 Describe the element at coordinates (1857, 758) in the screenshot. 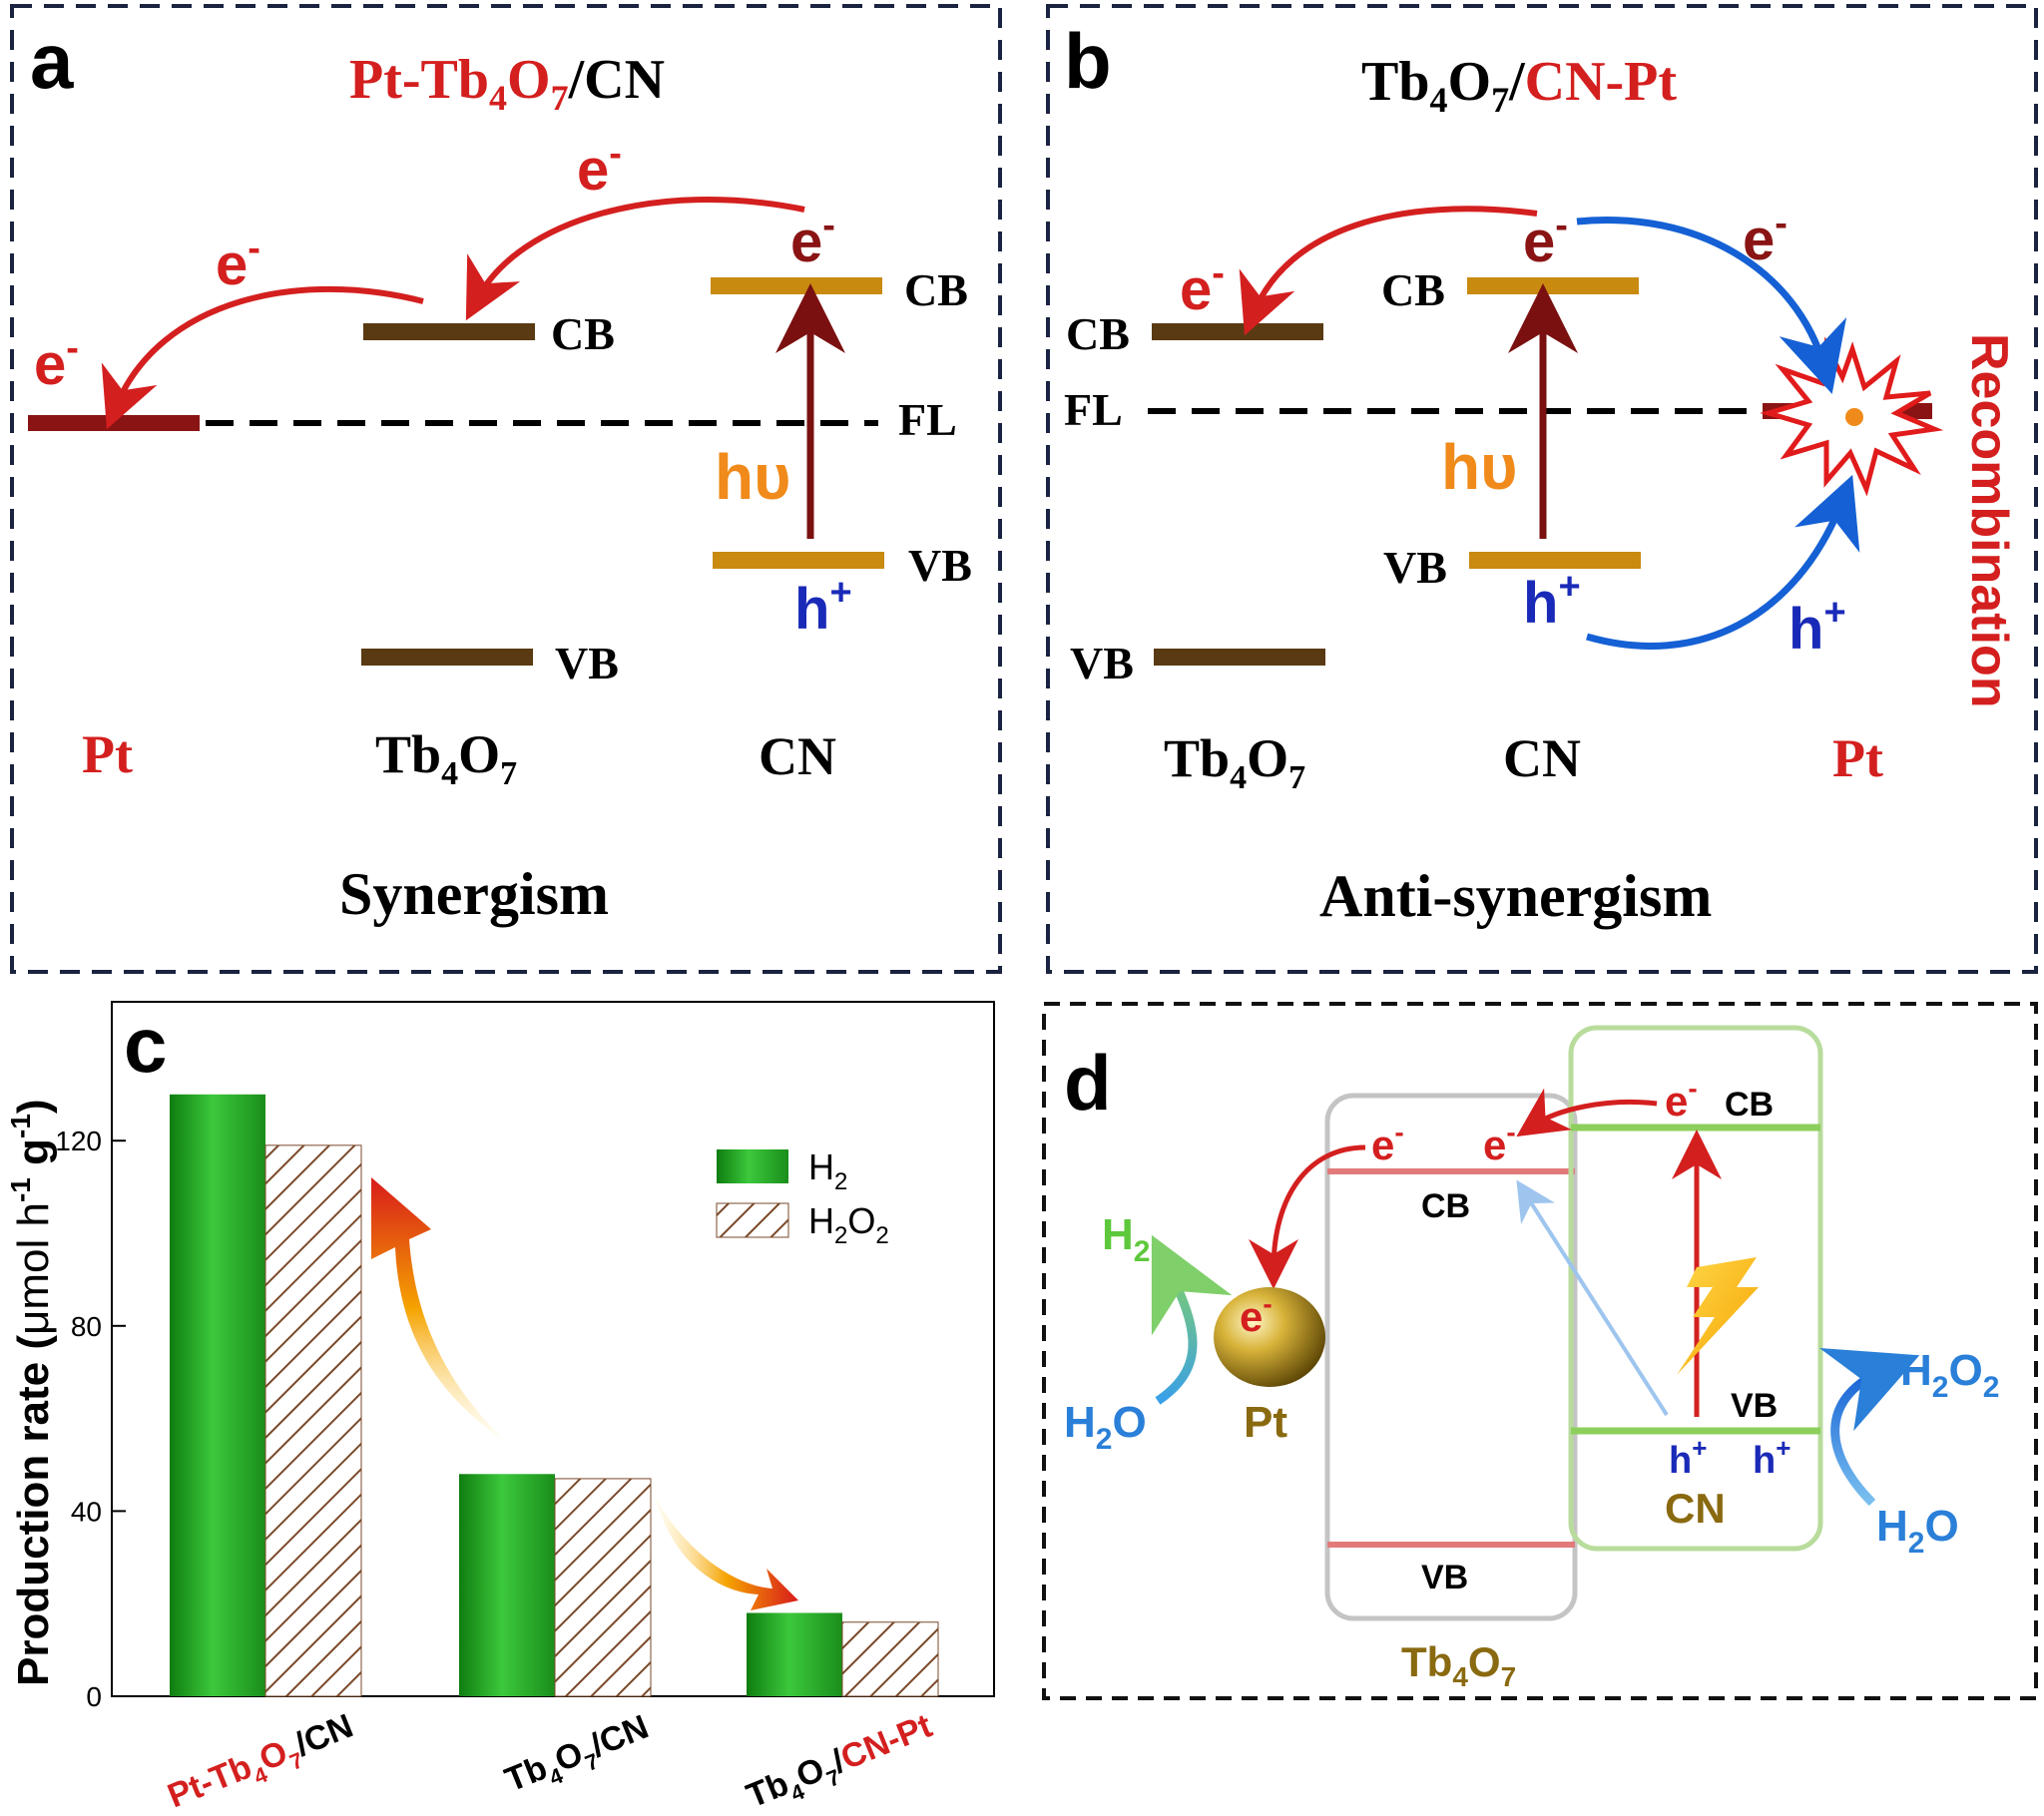

I see `pt-name-b: Pt` at that location.